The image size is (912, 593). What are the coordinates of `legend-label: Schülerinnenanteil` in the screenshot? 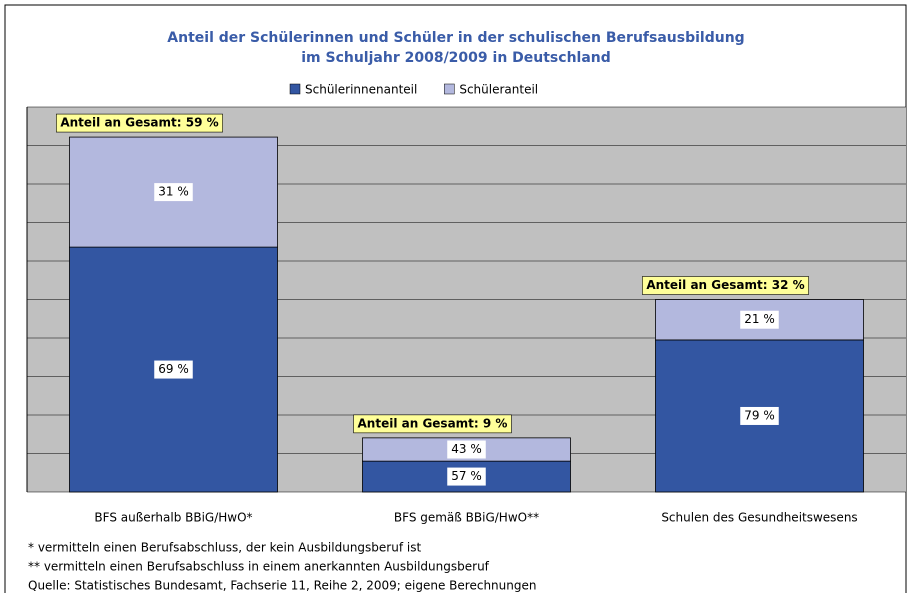 It's located at (361, 90).